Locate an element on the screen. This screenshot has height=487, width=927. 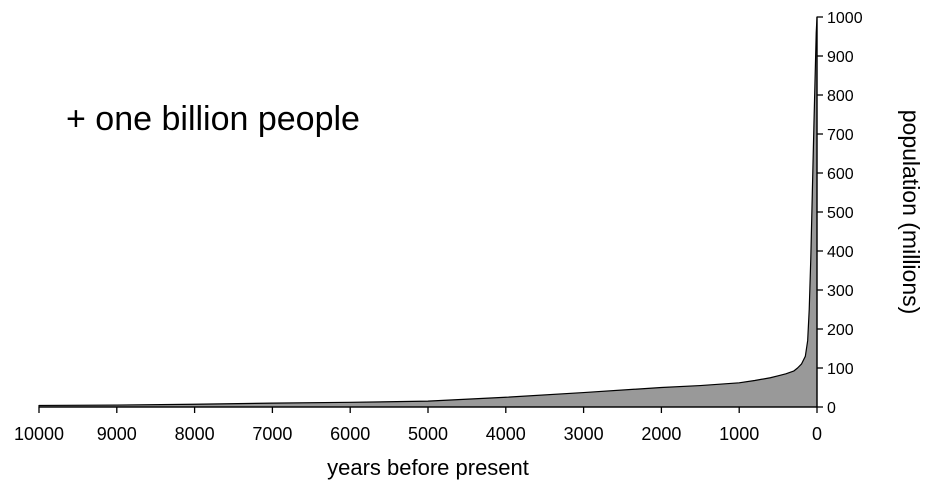
y-tick-label: 200 is located at coordinates (840, 330).